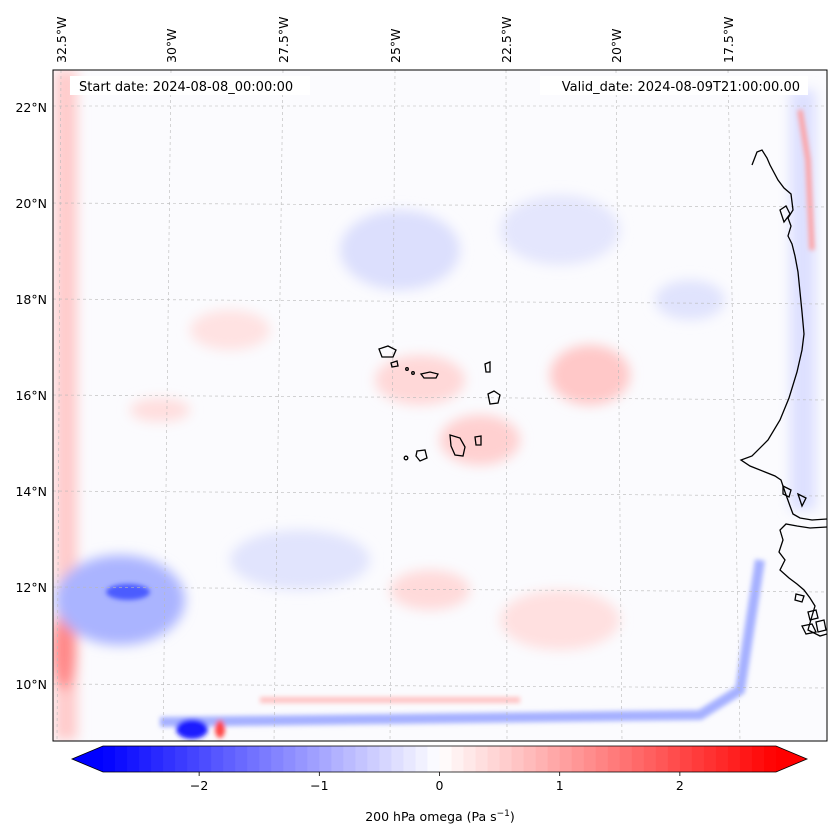 The height and width of the screenshot is (839, 837). What do you see at coordinates (430, 816) in the screenshot?
I see `colorbar-label-main: 200 hPa omega (Pa s` at bounding box center [430, 816].